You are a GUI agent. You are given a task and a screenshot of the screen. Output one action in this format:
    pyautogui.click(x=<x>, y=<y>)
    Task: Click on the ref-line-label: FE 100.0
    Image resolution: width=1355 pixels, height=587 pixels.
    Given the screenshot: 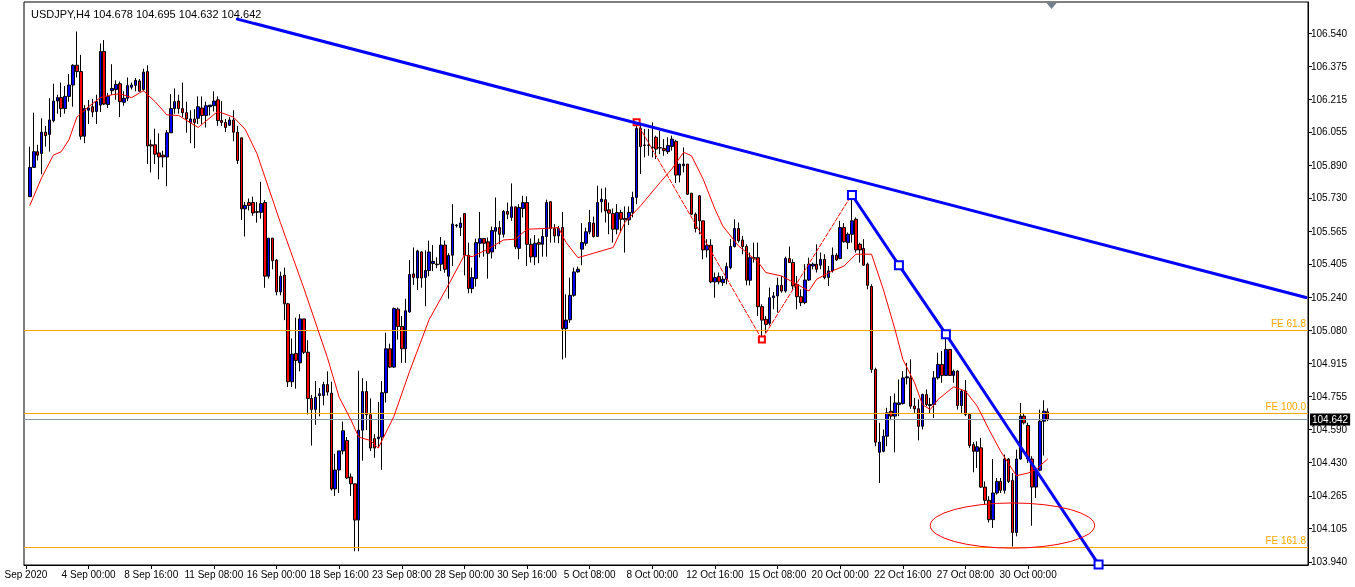 What is the action you would take?
    pyautogui.click(x=1286, y=406)
    